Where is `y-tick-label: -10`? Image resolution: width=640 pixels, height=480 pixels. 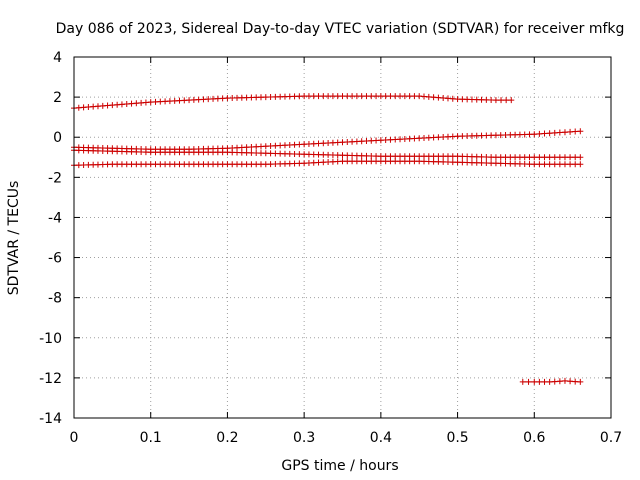 y-tick-label: -10 is located at coordinates (50, 339).